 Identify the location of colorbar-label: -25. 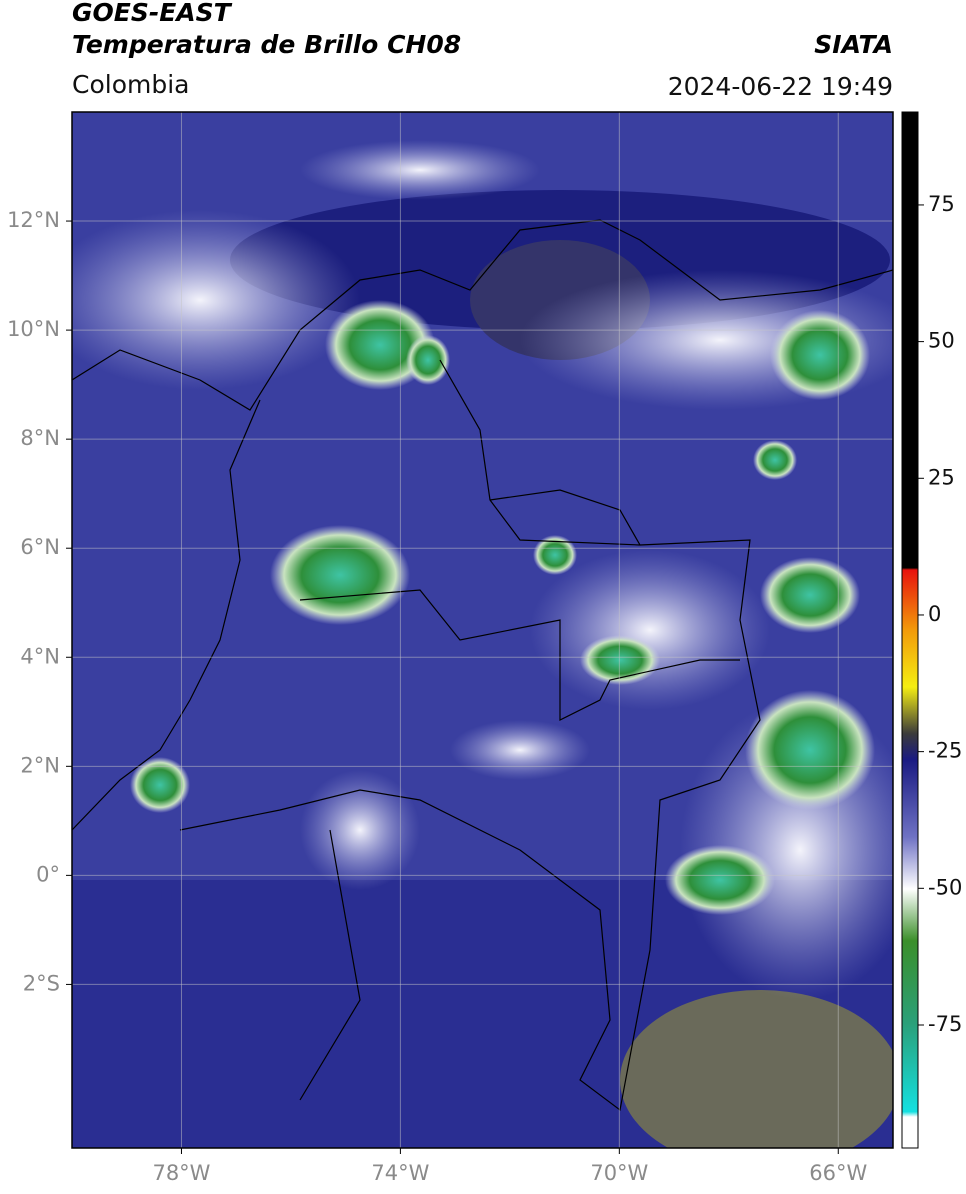
(945, 751).